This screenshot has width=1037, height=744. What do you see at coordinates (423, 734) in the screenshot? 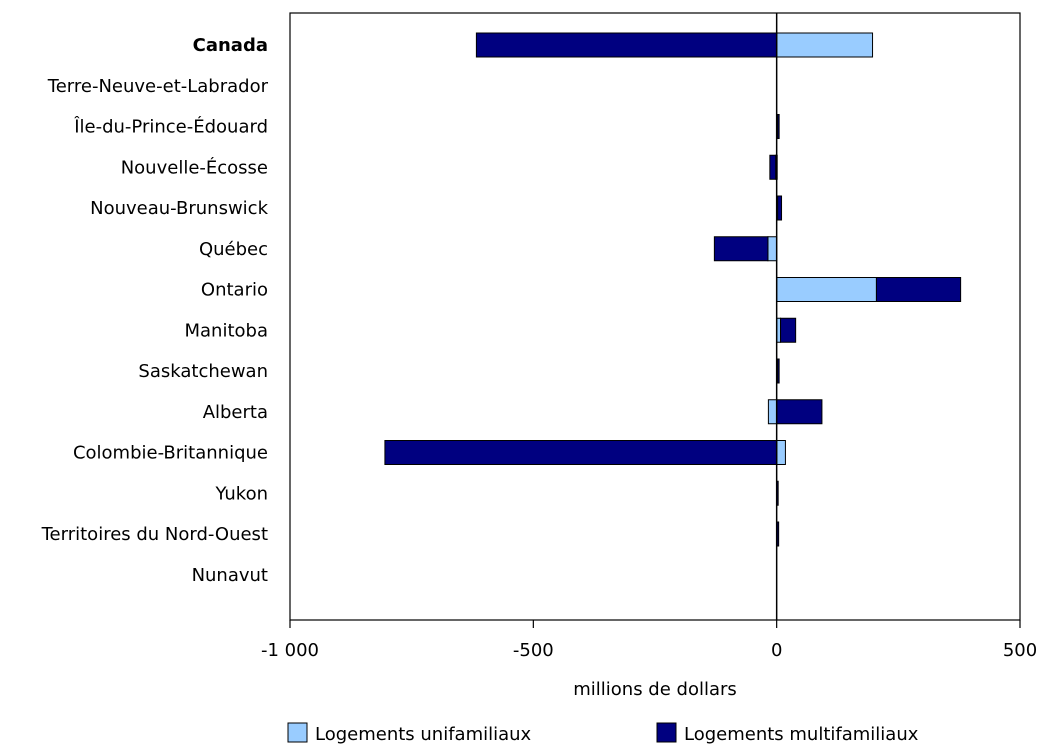
I see `legend-label: Logements unifamiliaux` at bounding box center [423, 734].